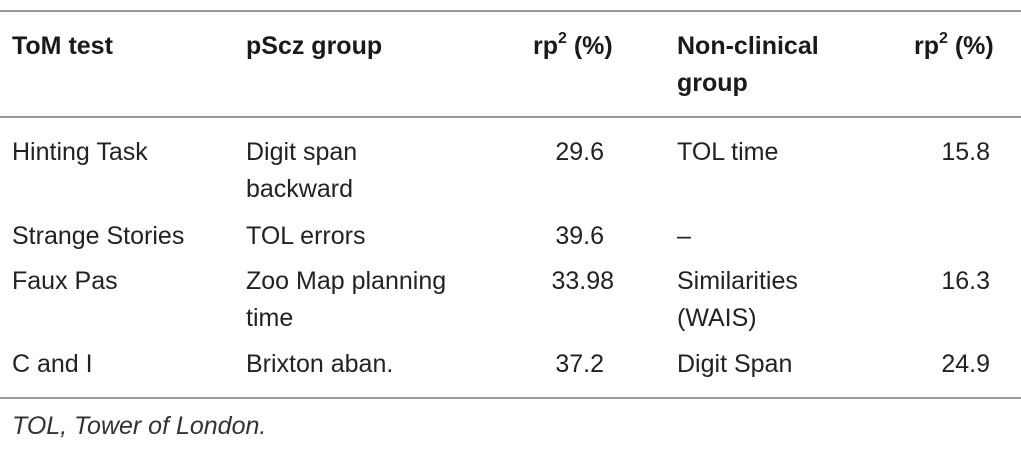 Image resolution: width=1021 pixels, height=450 pixels. Describe the element at coordinates (970, 46) in the screenshot. I see `header-nonclinical-rp2-unit: (%)` at that location.